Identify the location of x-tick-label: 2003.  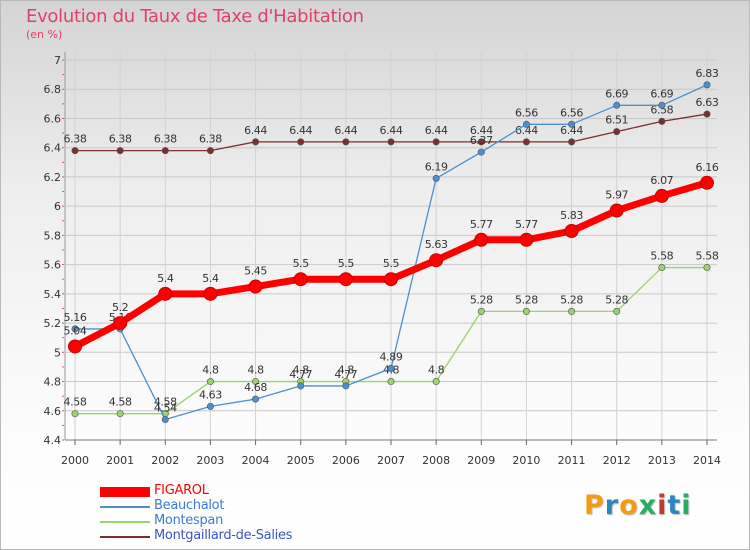
(210, 460).